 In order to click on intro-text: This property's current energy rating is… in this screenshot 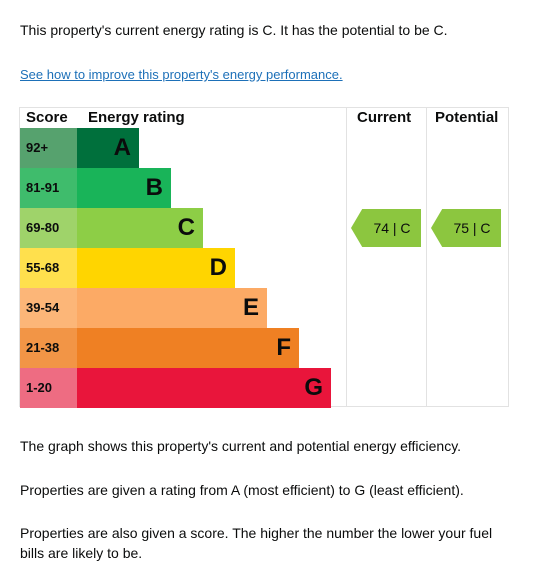, I will do `click(234, 30)`.